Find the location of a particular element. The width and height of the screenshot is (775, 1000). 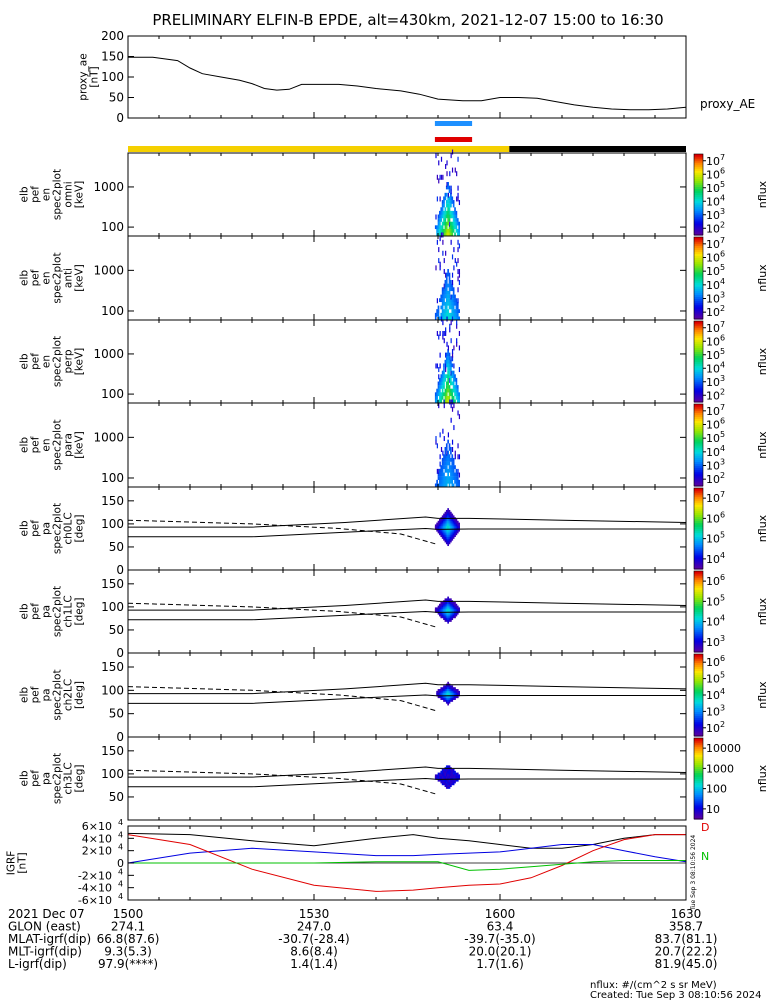

panel-frame is located at coordinates (407, 361).